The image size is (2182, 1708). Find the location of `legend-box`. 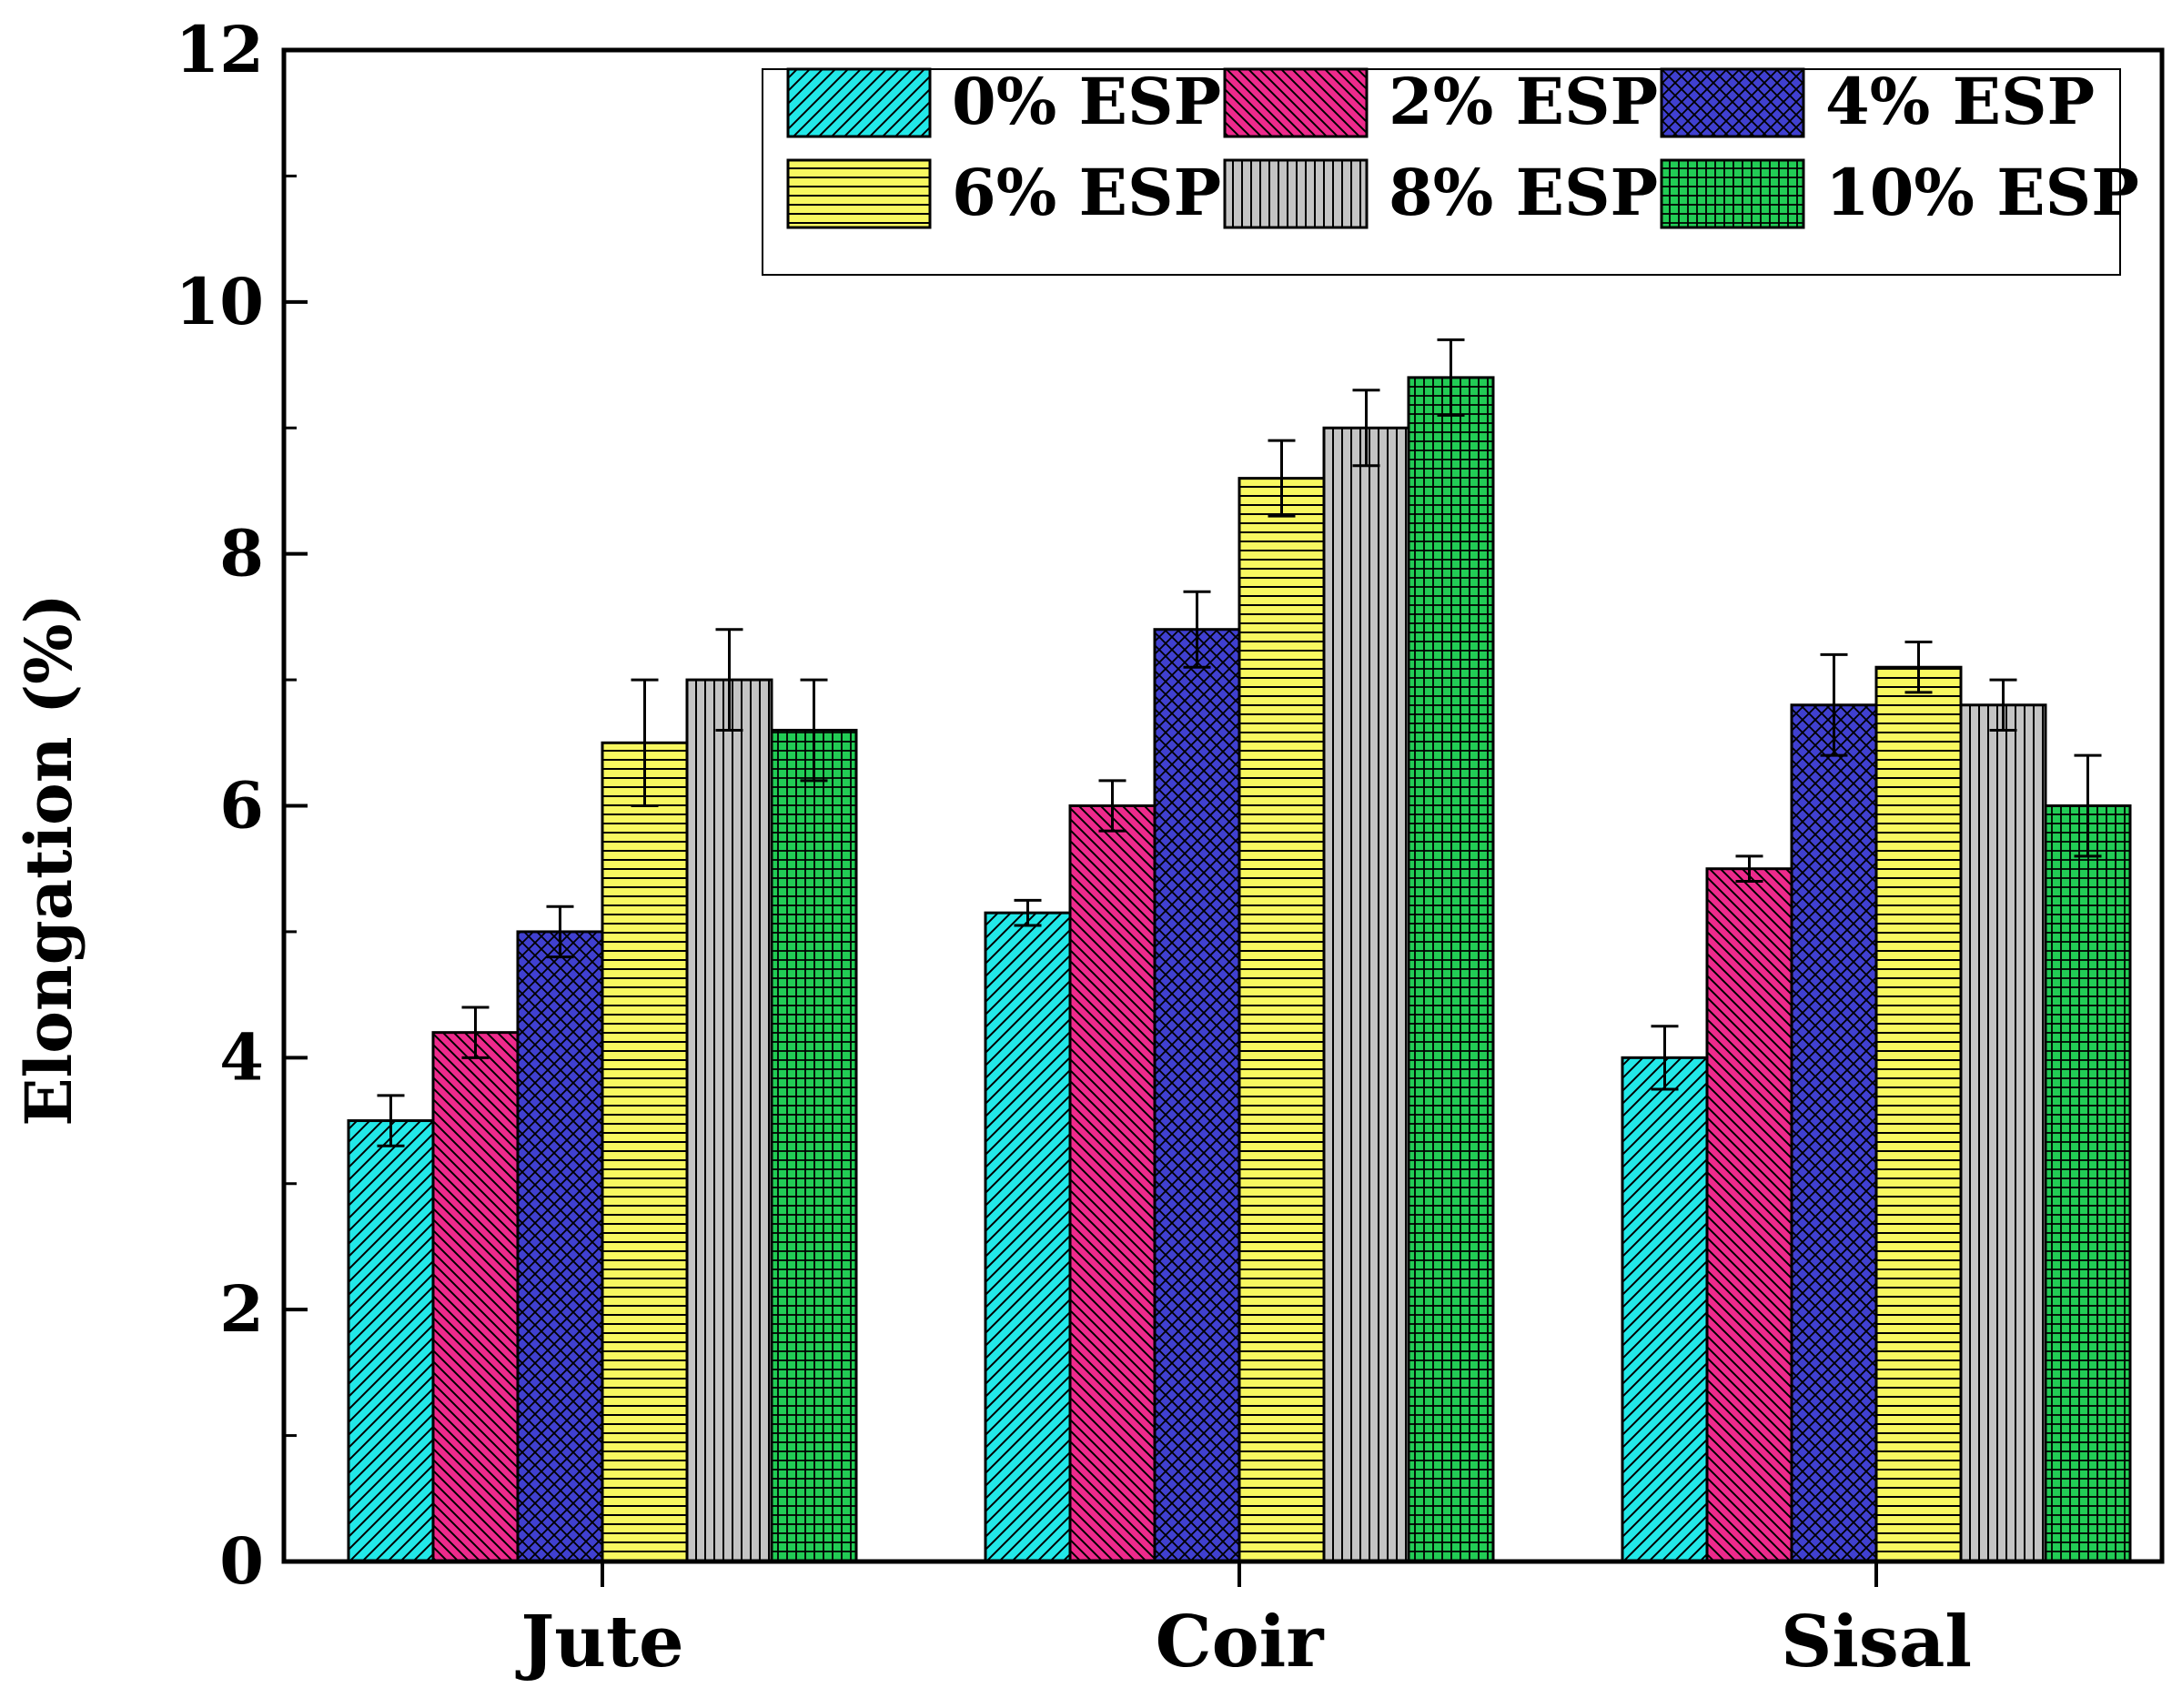

legend-box is located at coordinates (1441, 172).